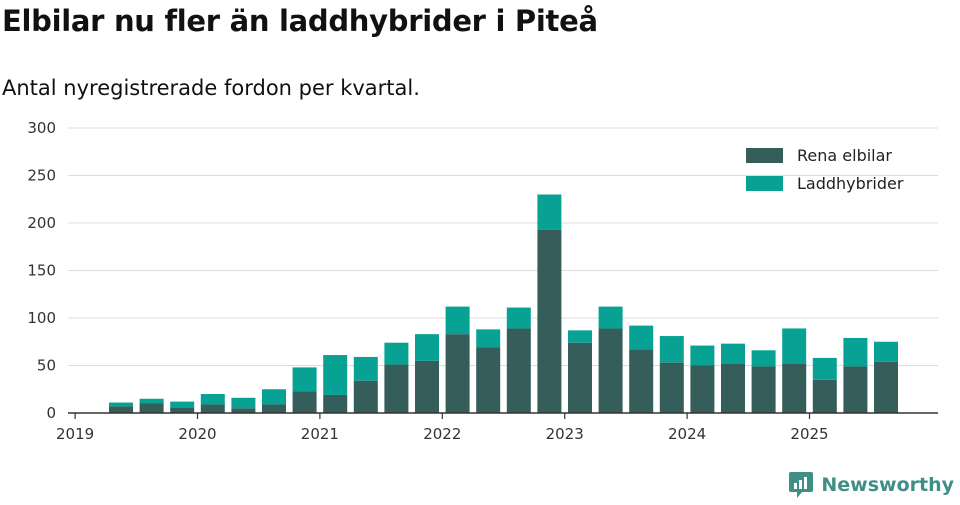 Image resolution: width=960 pixels, height=505 pixels. Describe the element at coordinates (442, 434) in the screenshot. I see `x-tick-label: 2022` at that location.